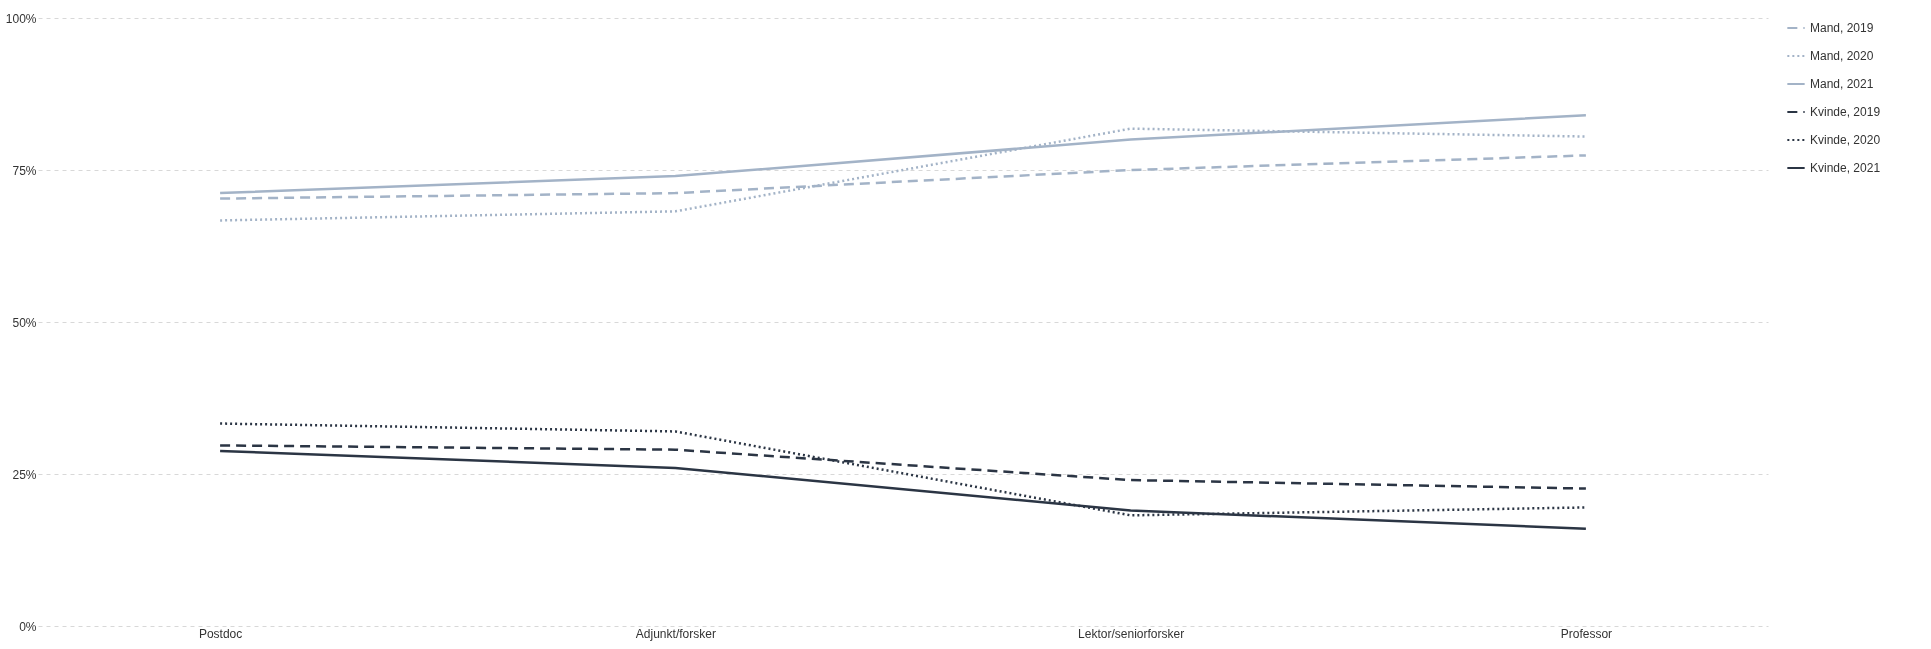  I want to click on legend-label: Kvinde, 2019, so click(1845, 112).